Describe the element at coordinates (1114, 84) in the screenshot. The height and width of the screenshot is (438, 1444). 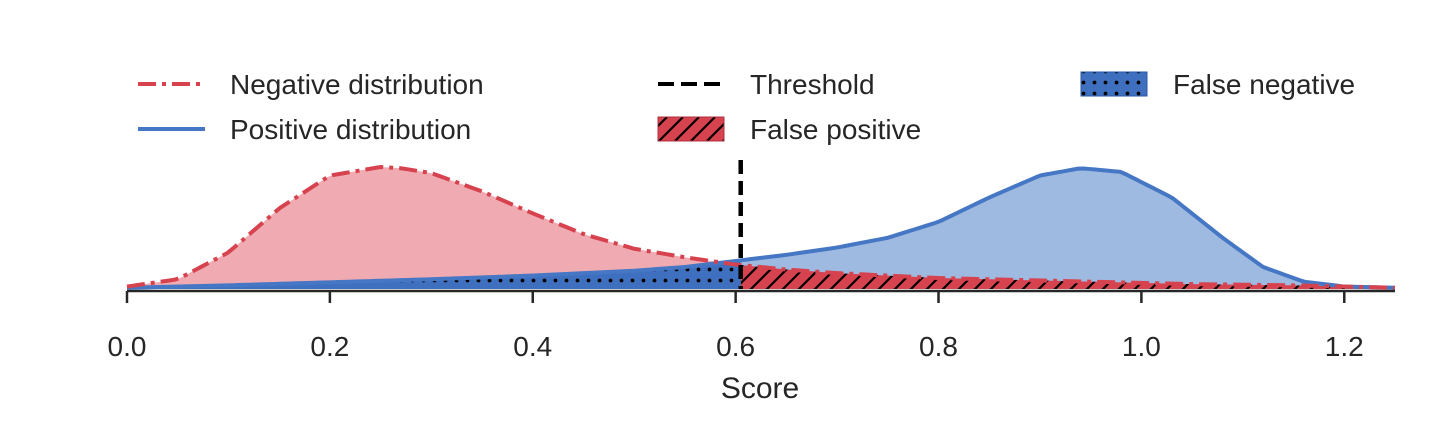
I see `legend-swatch-false-negative` at that location.